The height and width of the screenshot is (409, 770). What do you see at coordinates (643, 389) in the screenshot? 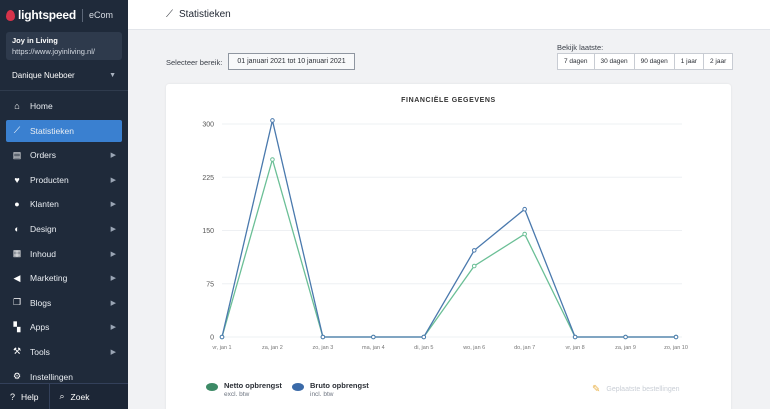
I see `legend-label: Geplaatste bestellingen` at bounding box center [643, 389].